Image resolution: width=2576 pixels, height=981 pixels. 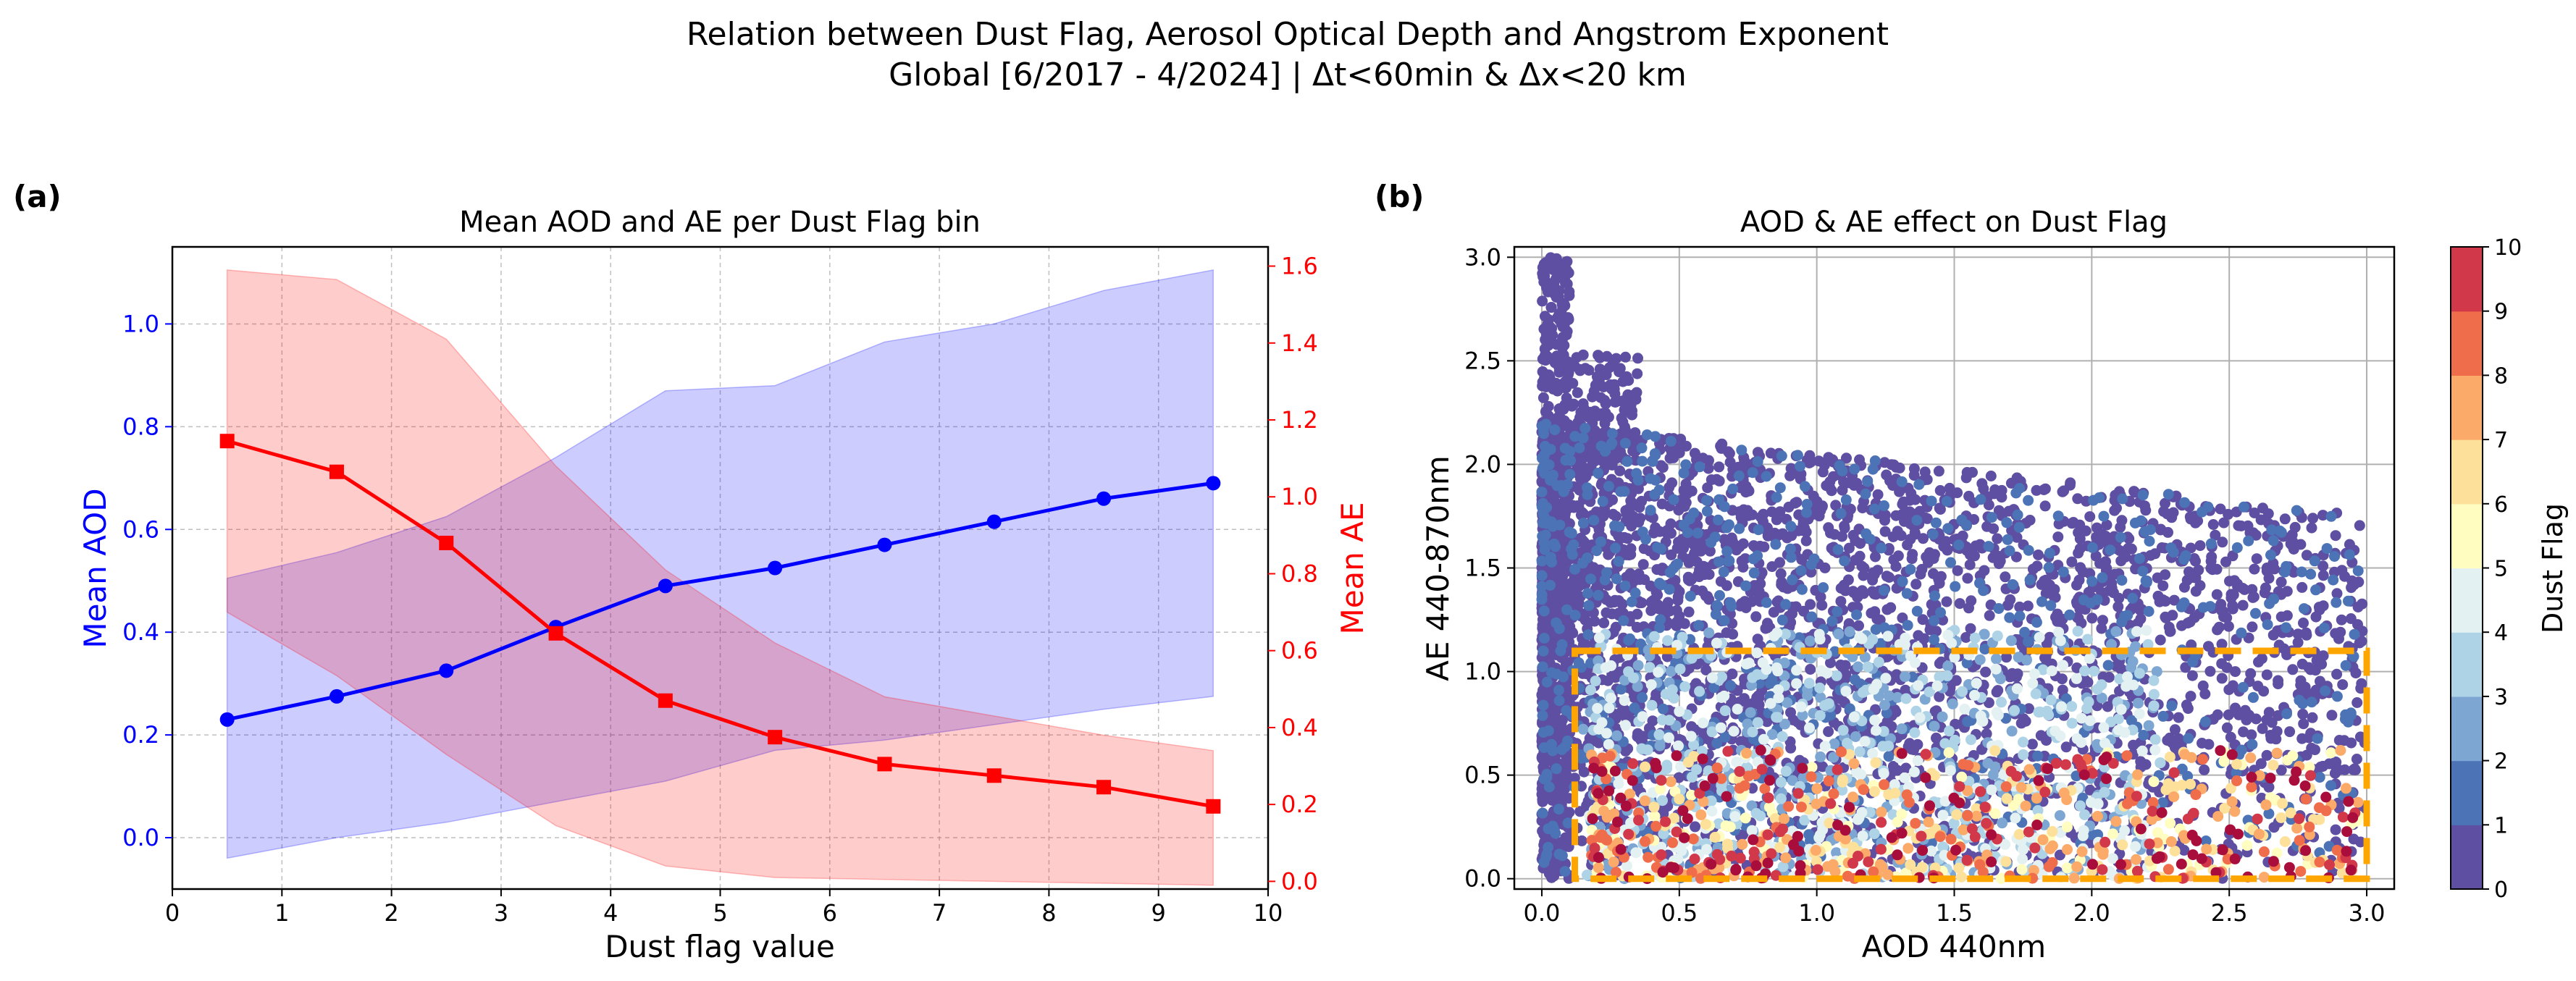 I want to click on x-tick-label: 4, so click(x=610, y=913).